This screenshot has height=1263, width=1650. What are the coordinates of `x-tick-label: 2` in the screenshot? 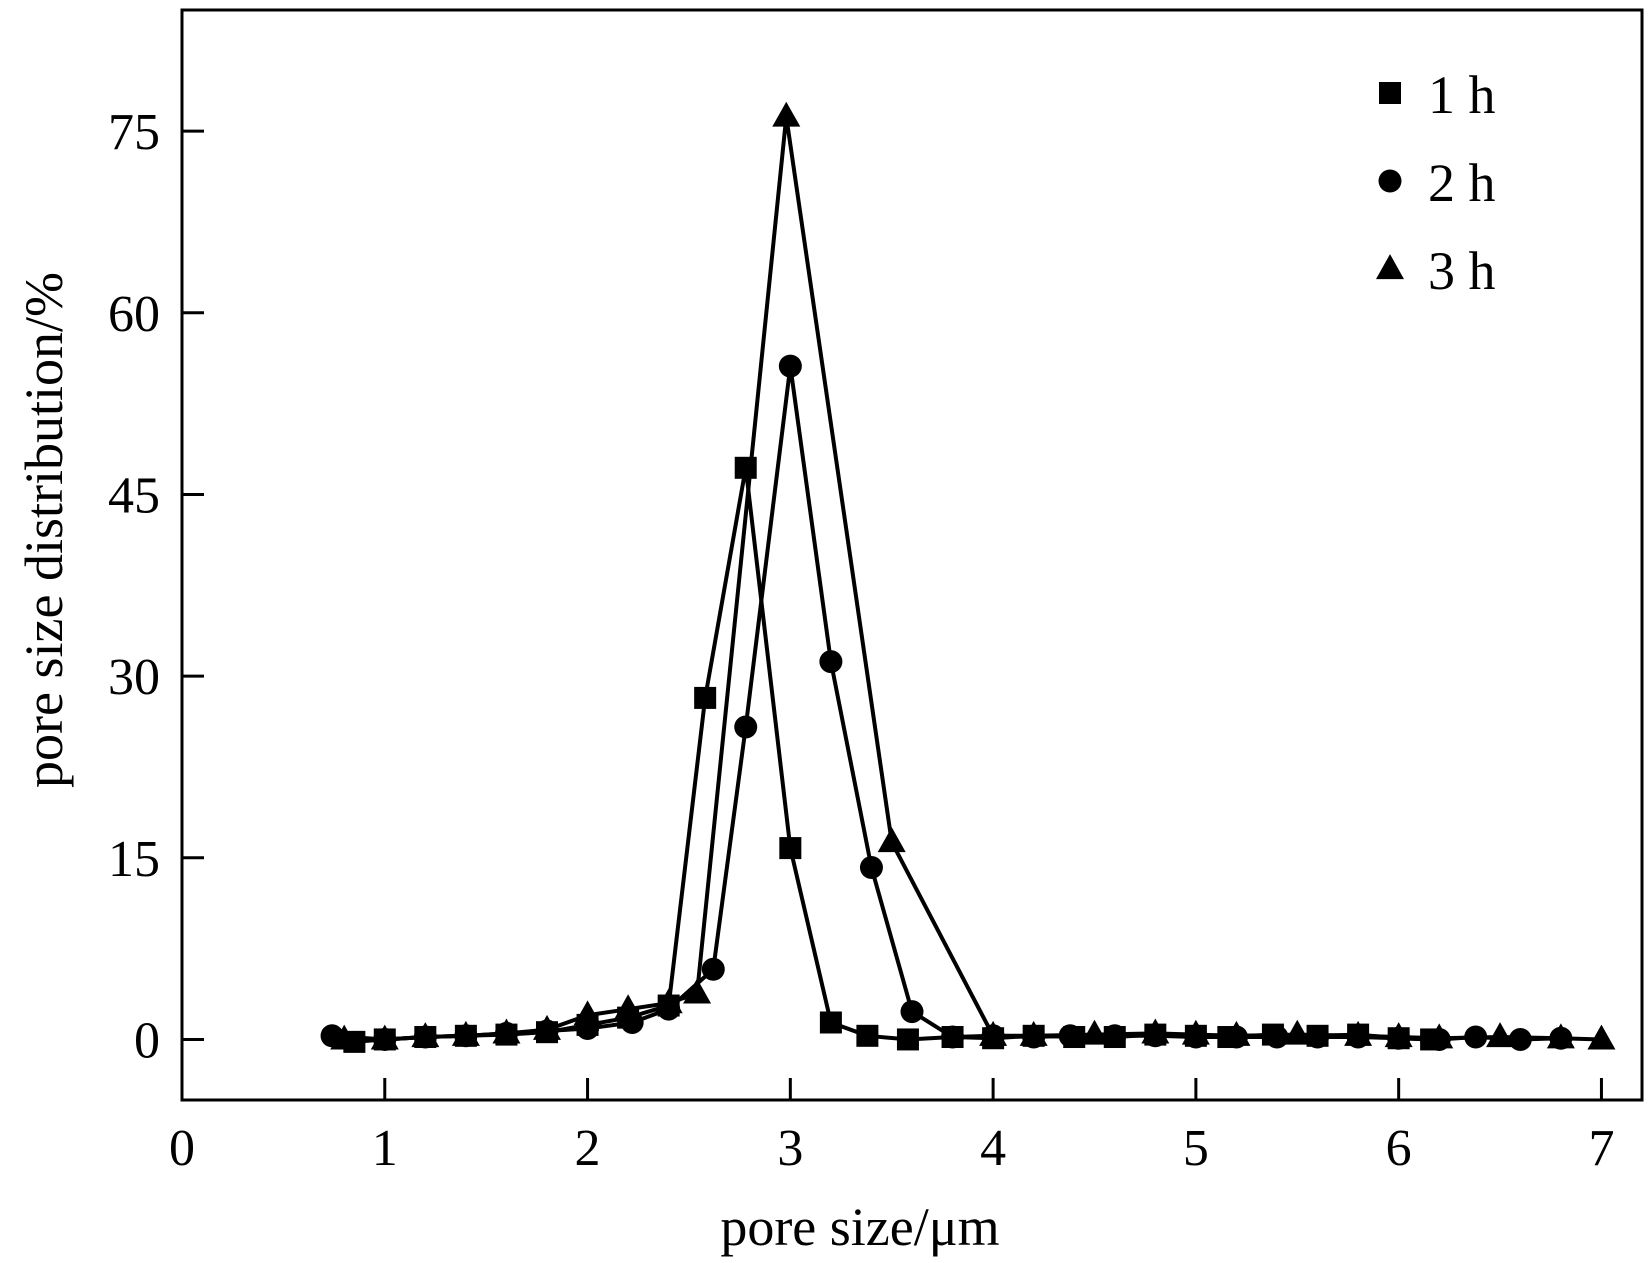 It's located at (588, 1148).